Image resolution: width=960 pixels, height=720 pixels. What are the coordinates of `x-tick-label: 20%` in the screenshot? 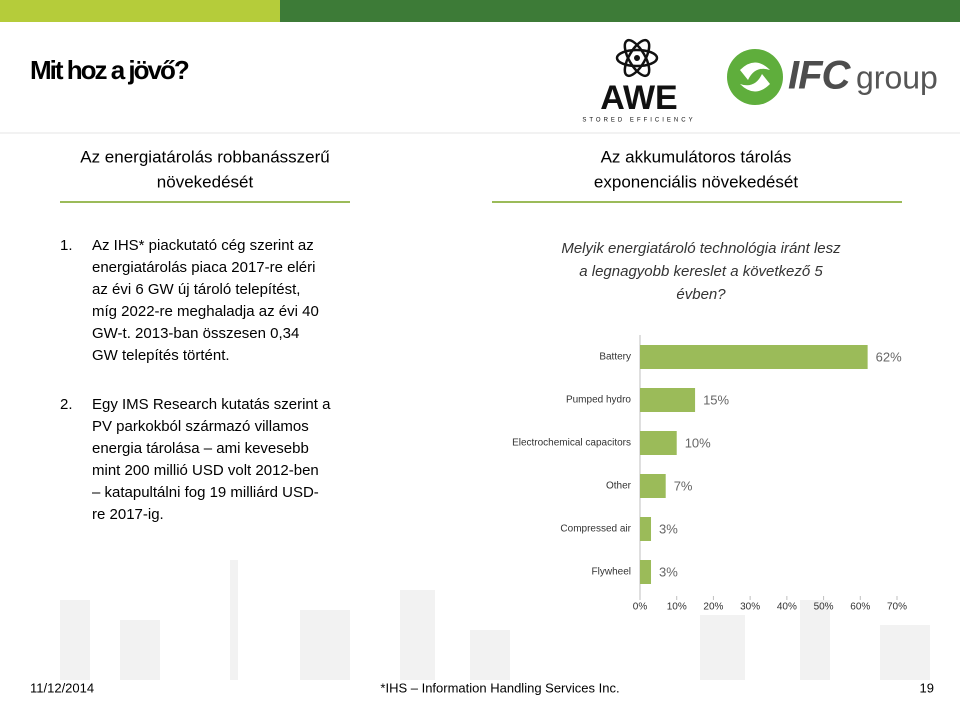 It's located at (713, 607).